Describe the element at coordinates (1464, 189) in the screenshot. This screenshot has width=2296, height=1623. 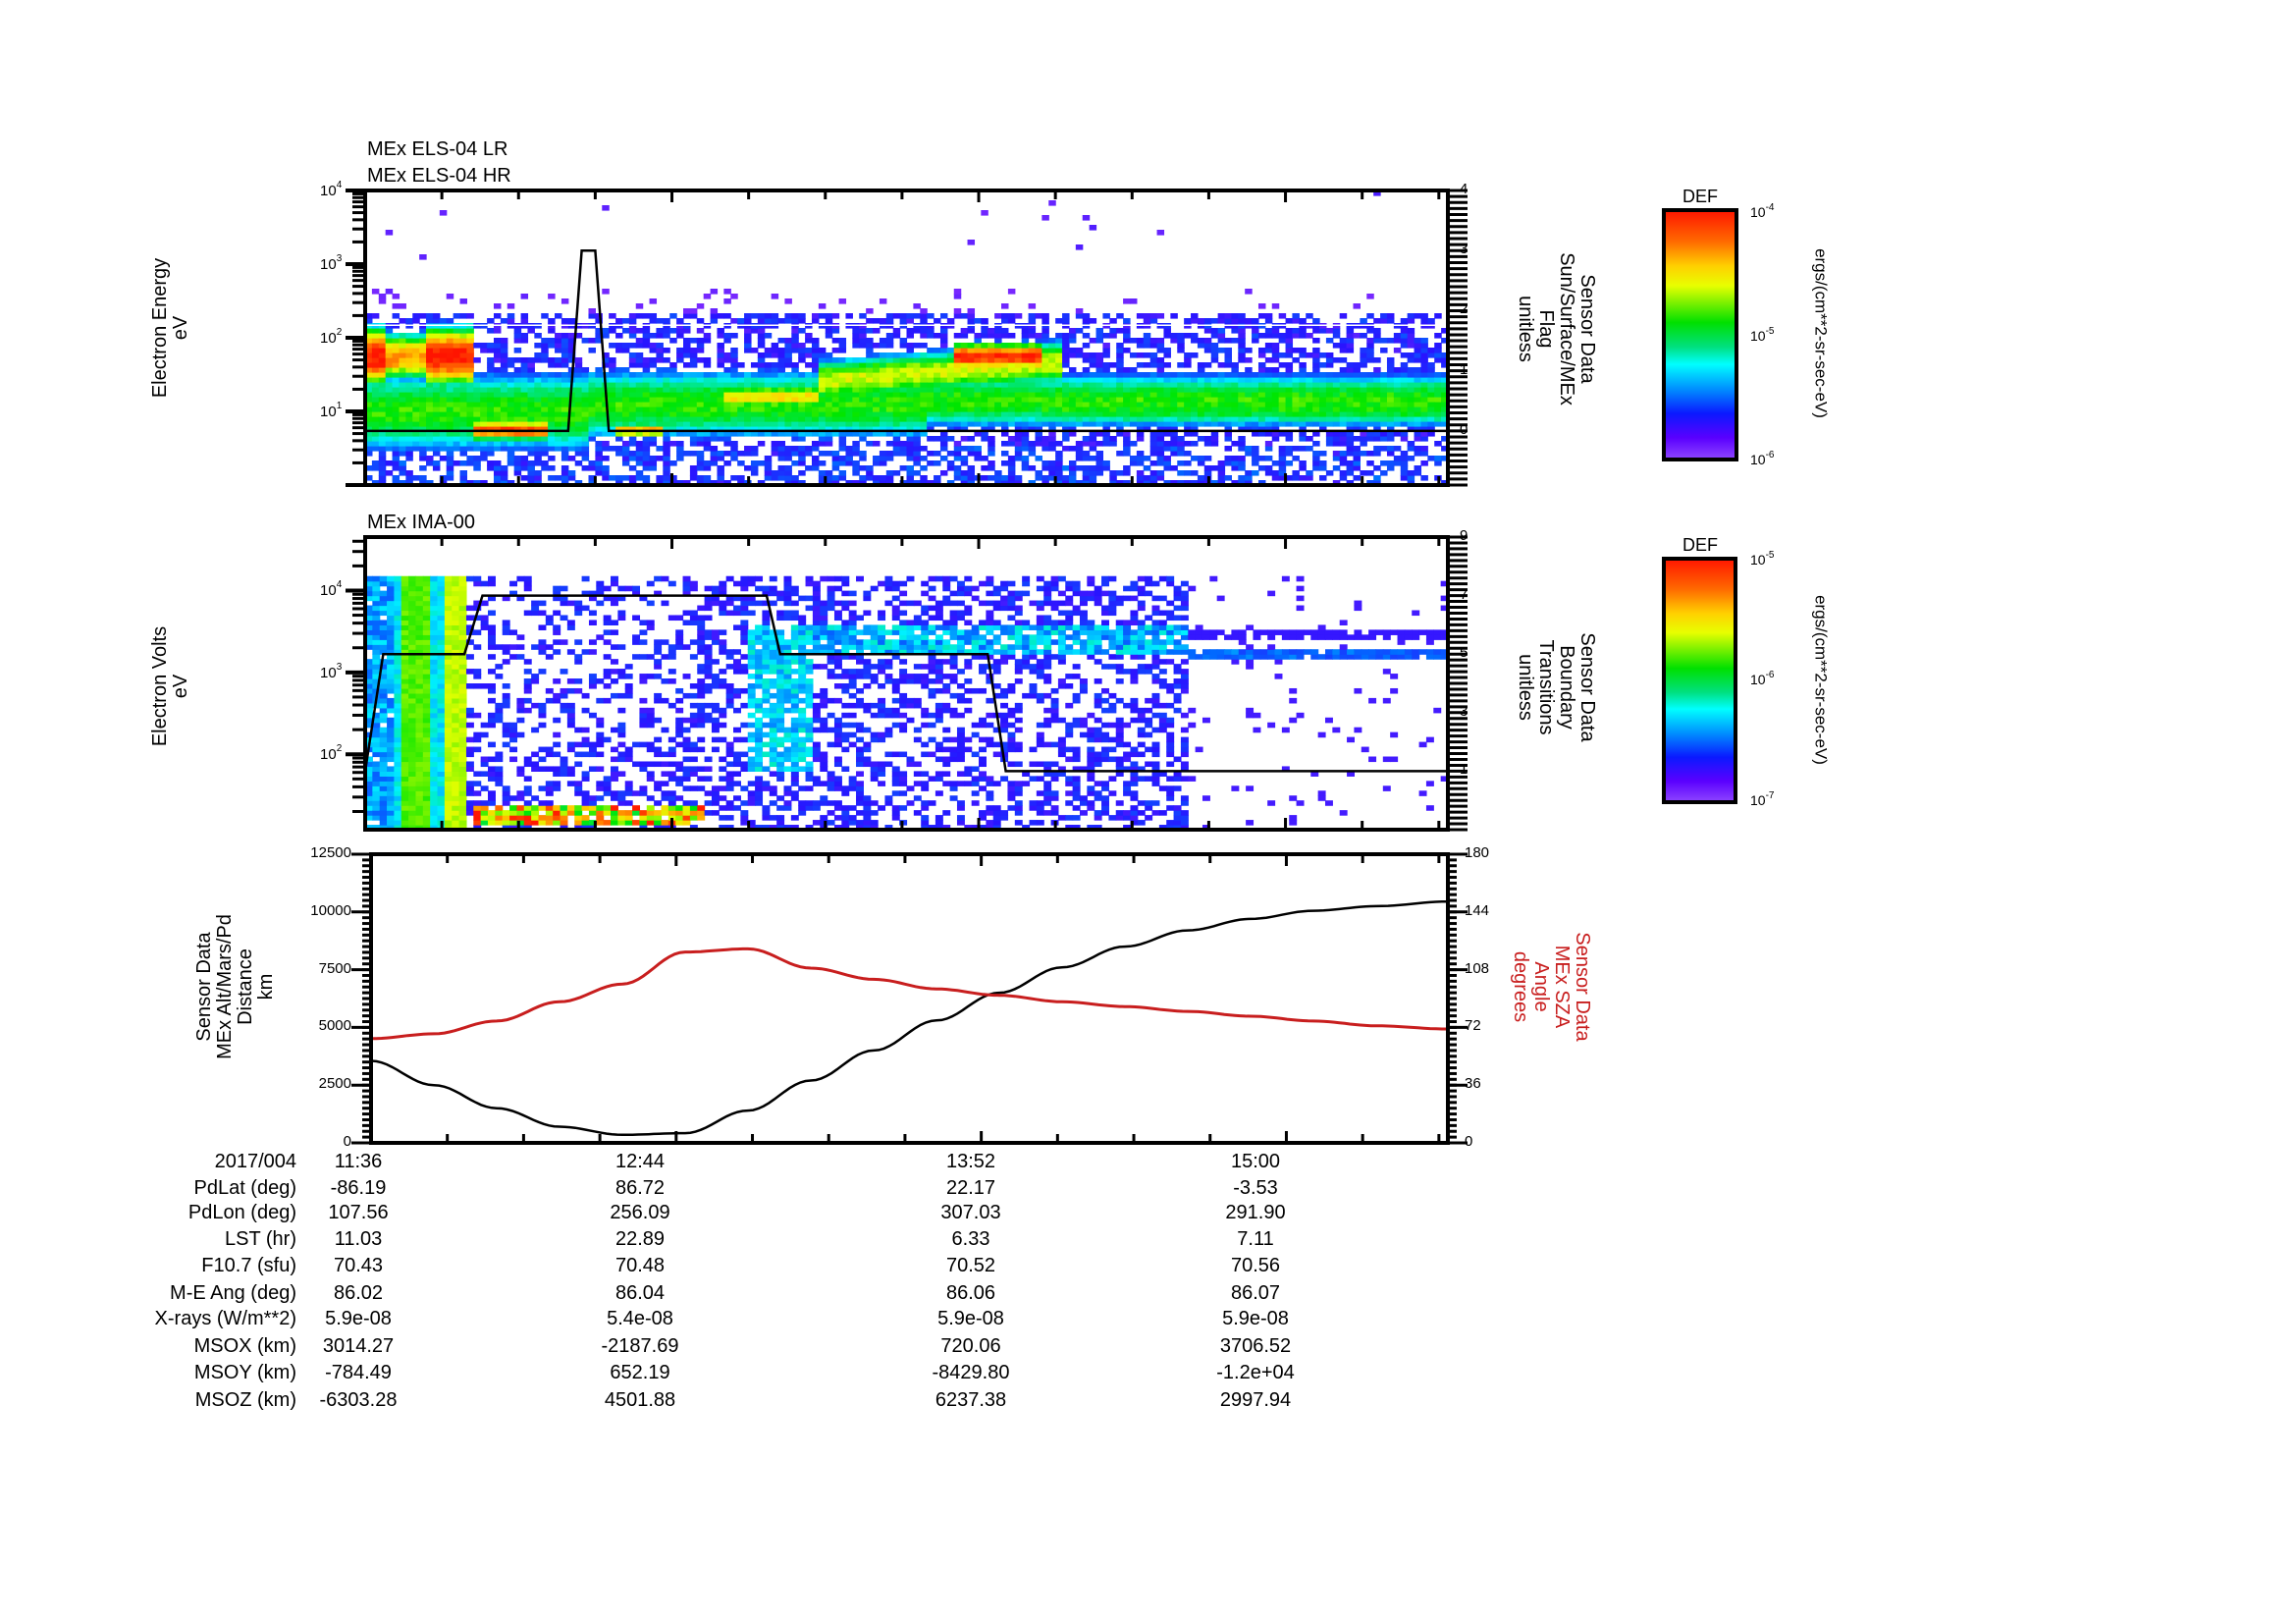
I see `els-ytick-right: 4` at that location.